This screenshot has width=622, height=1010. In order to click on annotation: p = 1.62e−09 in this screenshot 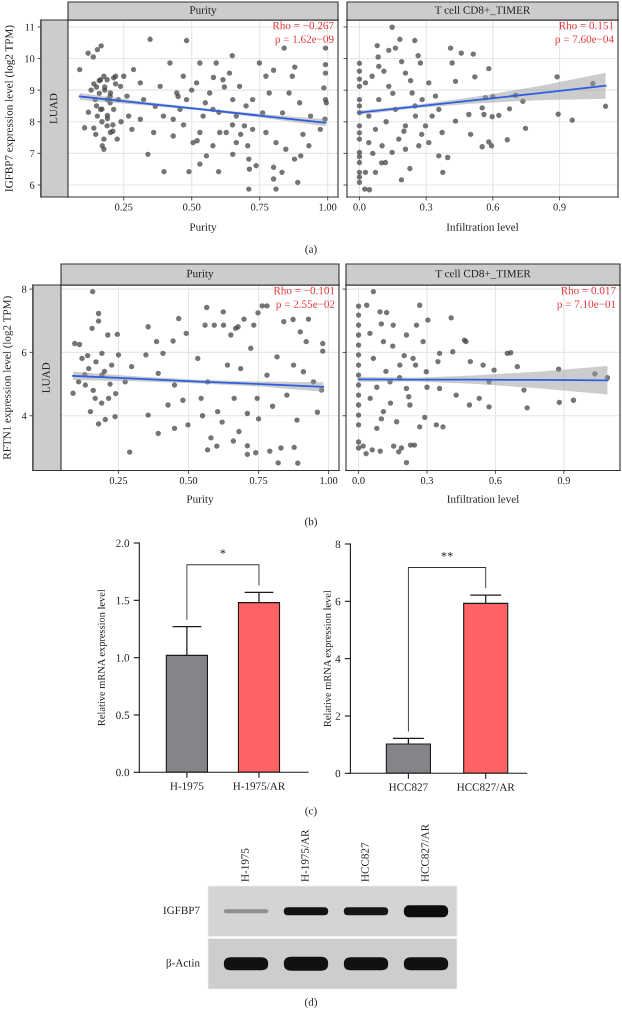, I will do `click(304, 40)`.